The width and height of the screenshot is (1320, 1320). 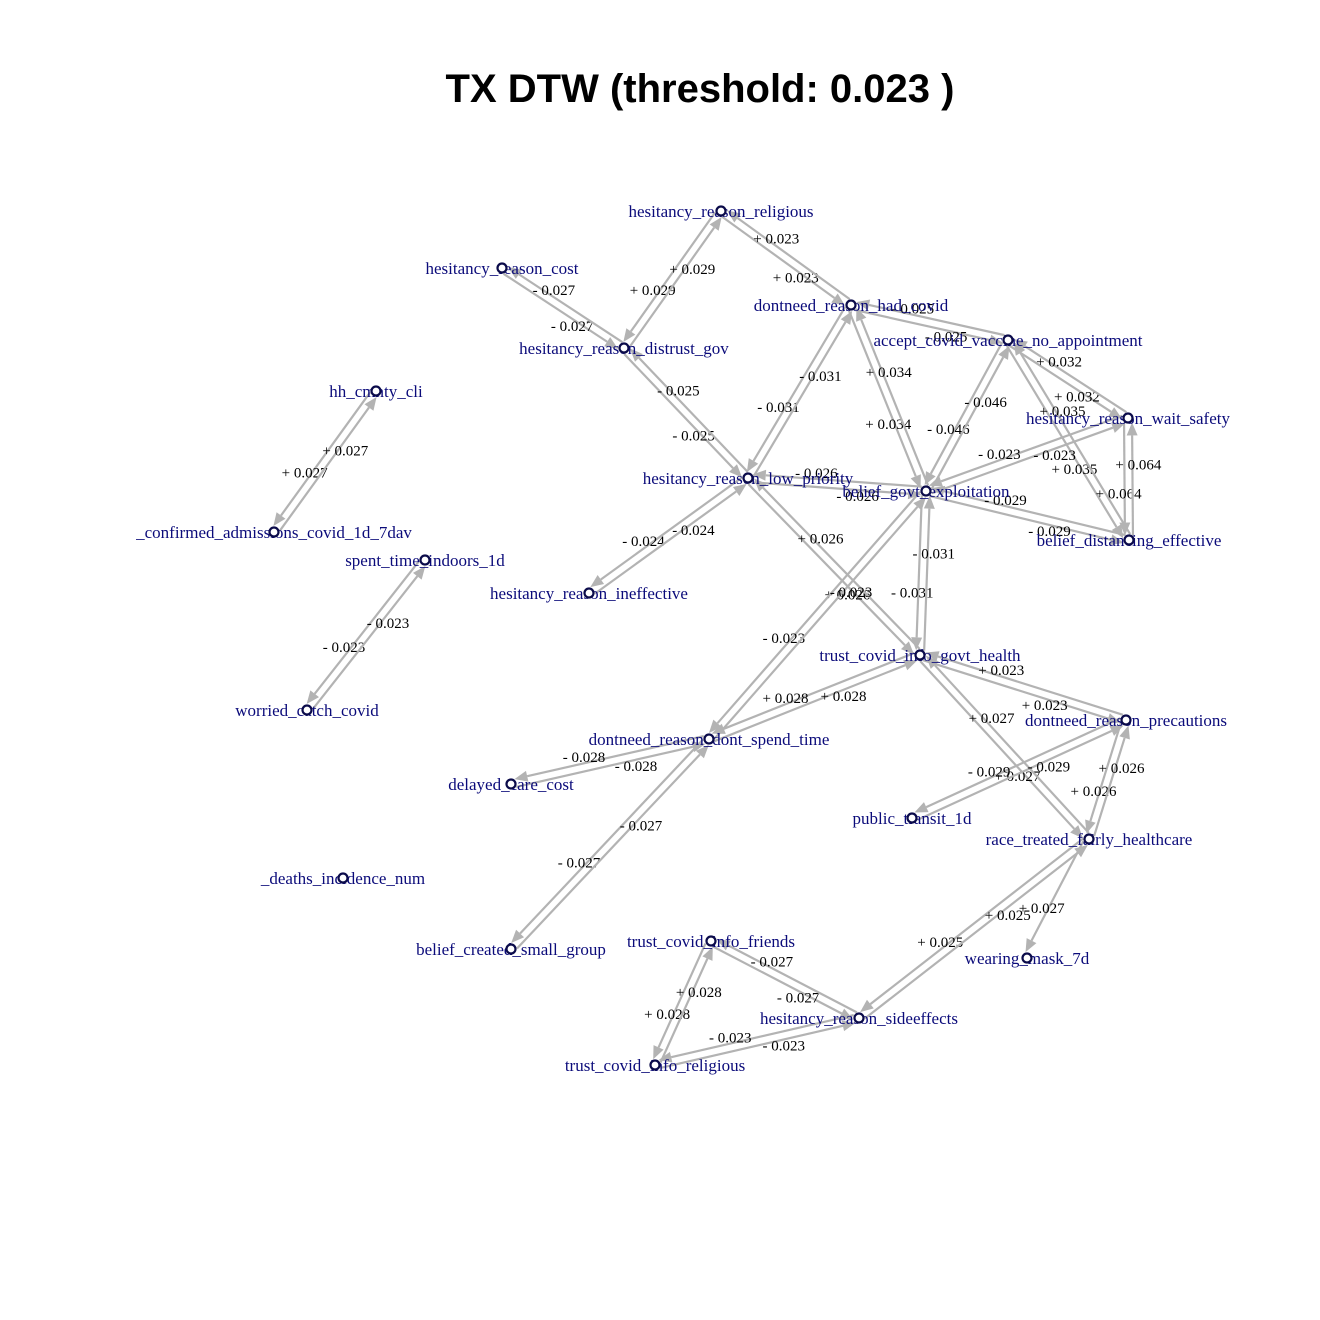 I want to click on node-wearing-mask-7d: wearing_mask_7d, so click(x=1027, y=958).